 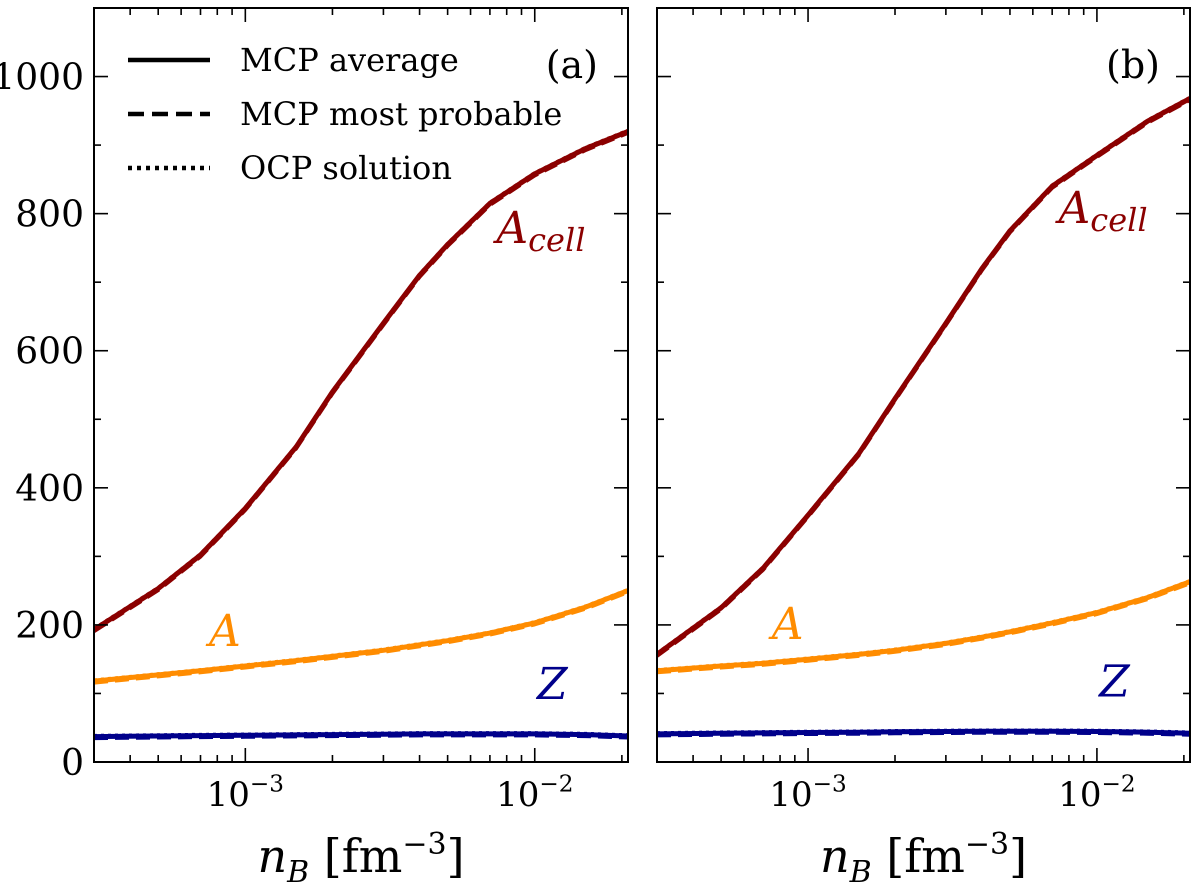 I want to click on y-tick-label: 200, so click(x=49, y=626).